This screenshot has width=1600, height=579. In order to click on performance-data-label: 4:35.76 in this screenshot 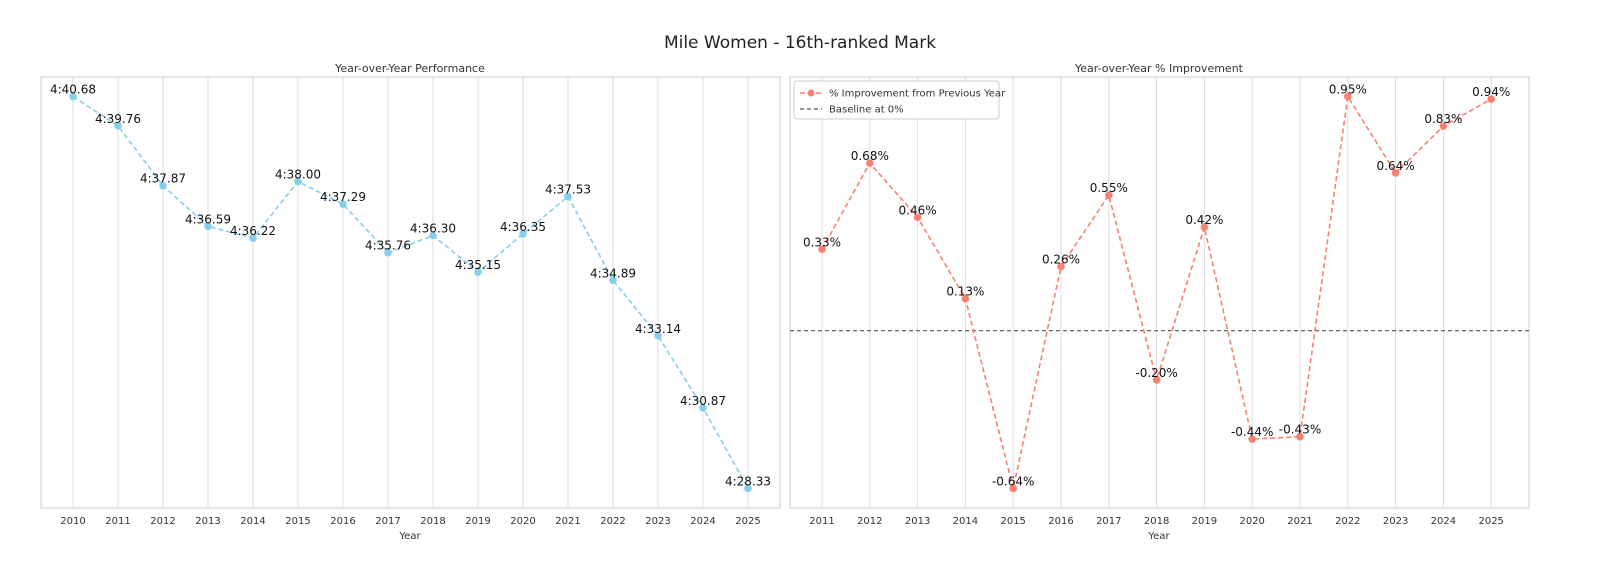, I will do `click(388, 246)`.